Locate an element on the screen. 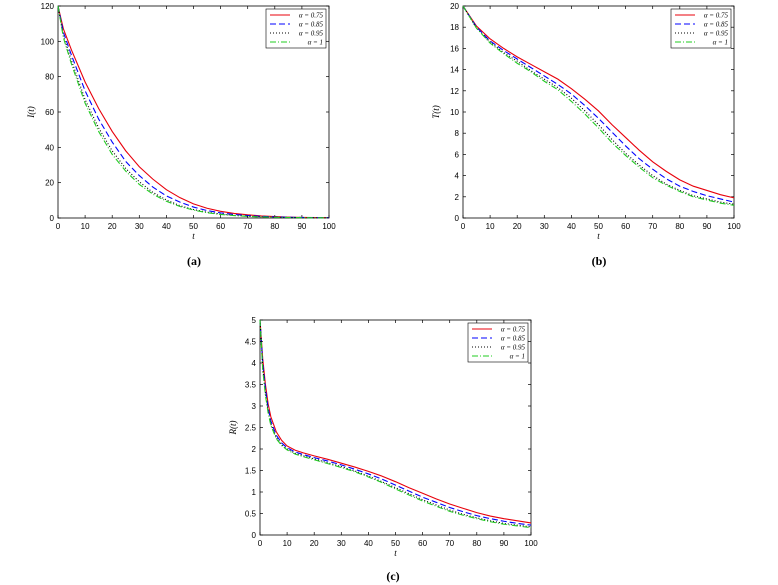 The height and width of the screenshot is (585, 778). panel-caption: (a) is located at coordinates (194, 261).